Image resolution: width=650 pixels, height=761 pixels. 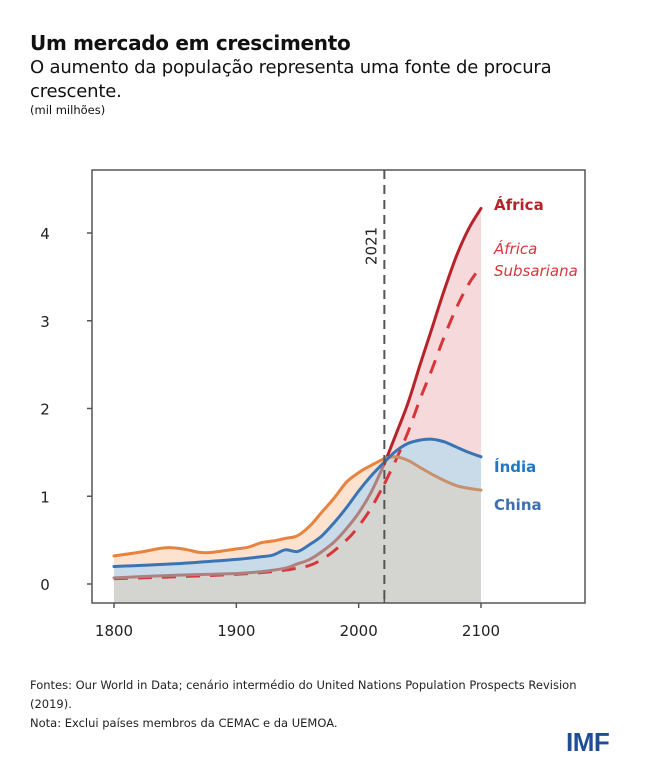 I want to click on x-tick-label: 2100, so click(x=481, y=631).